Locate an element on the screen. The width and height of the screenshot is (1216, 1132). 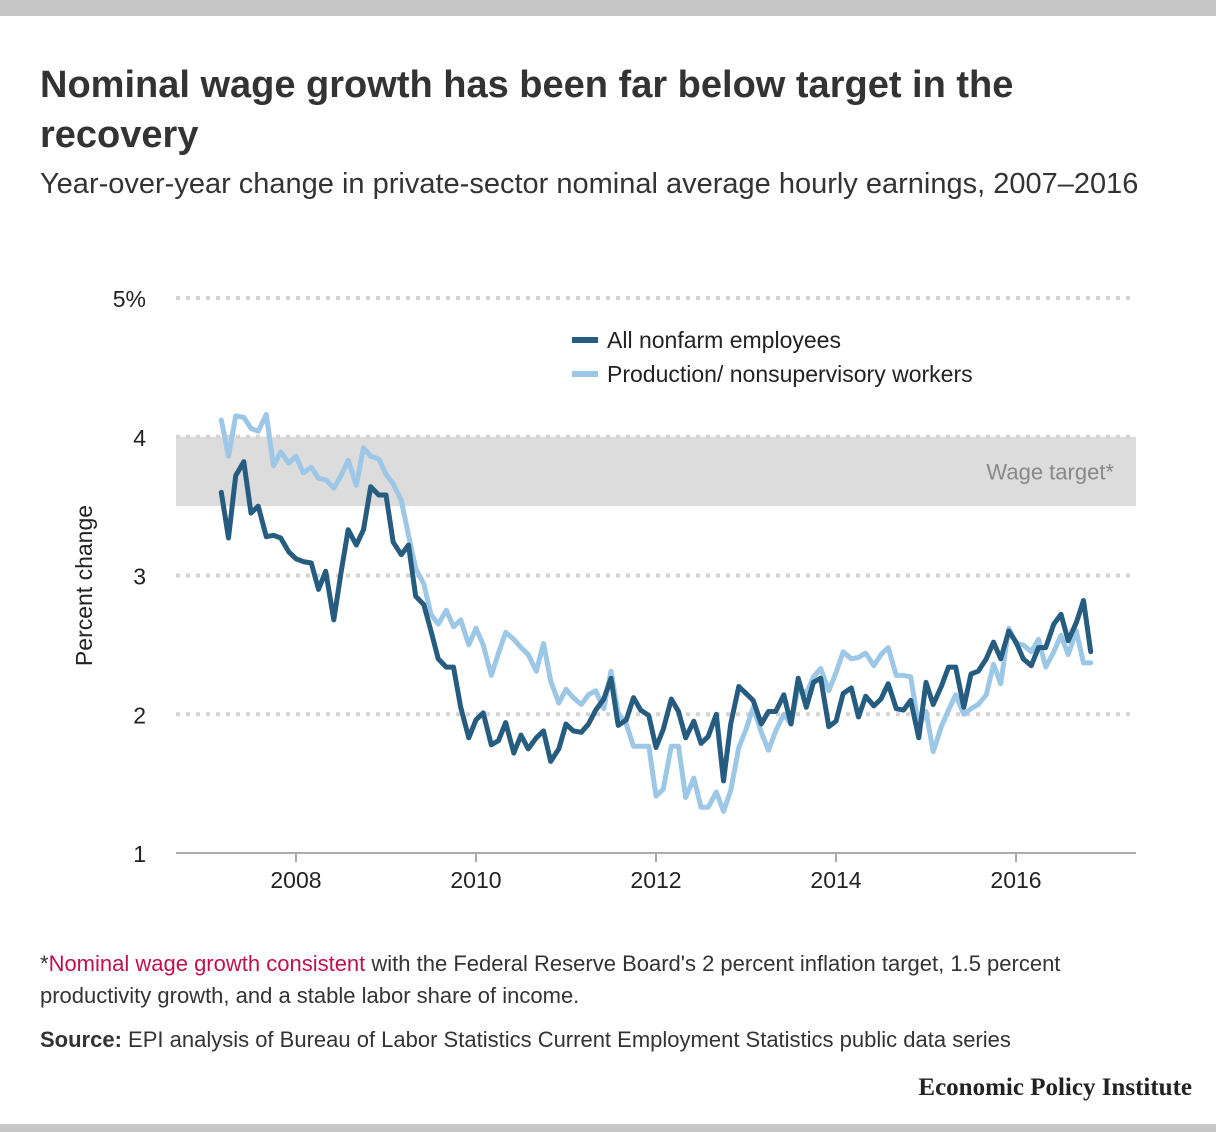
top-border is located at coordinates (608, 8).